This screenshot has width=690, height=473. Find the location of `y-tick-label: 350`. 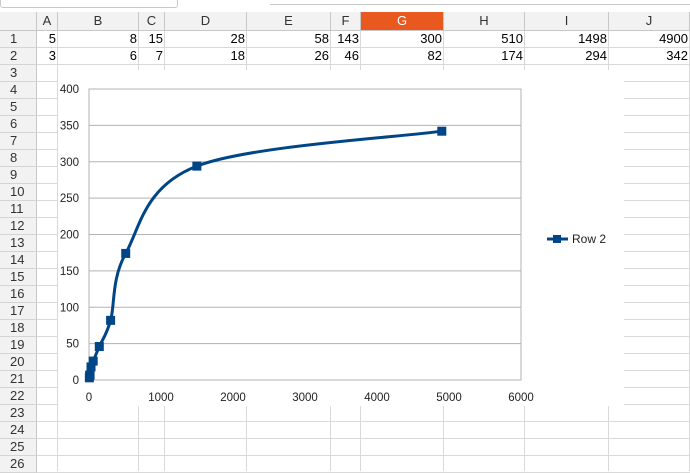

y-tick-label: 350 is located at coordinates (69, 126).